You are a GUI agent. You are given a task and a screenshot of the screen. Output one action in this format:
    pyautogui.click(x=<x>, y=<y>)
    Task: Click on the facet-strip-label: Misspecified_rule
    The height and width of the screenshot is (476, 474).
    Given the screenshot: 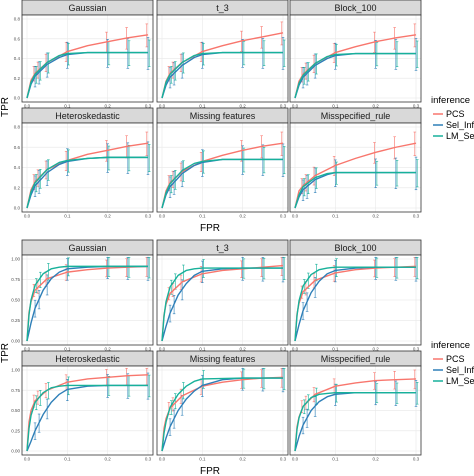 What is the action you would take?
    pyautogui.click(x=356, y=359)
    